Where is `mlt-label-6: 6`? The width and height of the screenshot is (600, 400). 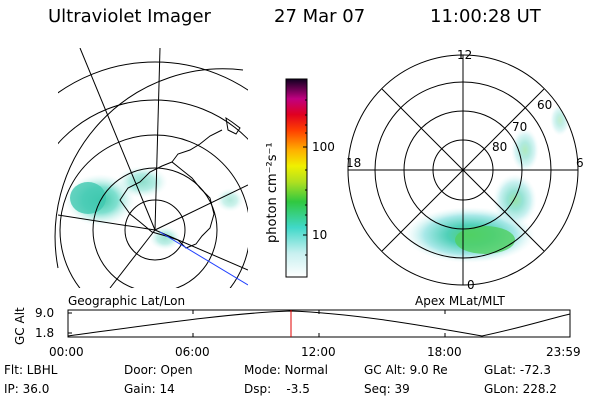 mlt-label-6: 6 is located at coordinates (580, 163).